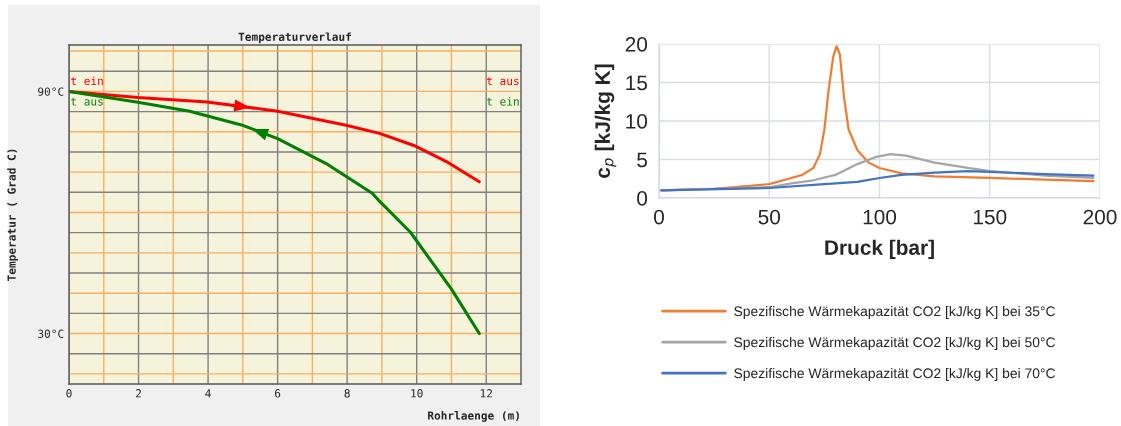 This screenshot has height=426, width=1121. Describe the element at coordinates (642, 198) in the screenshot. I see `y-tick-label: 0` at that location.